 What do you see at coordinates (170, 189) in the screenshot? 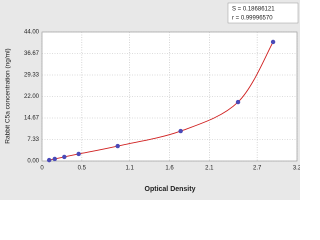
I see `x-axis-label: Optical Density` at bounding box center [170, 189].